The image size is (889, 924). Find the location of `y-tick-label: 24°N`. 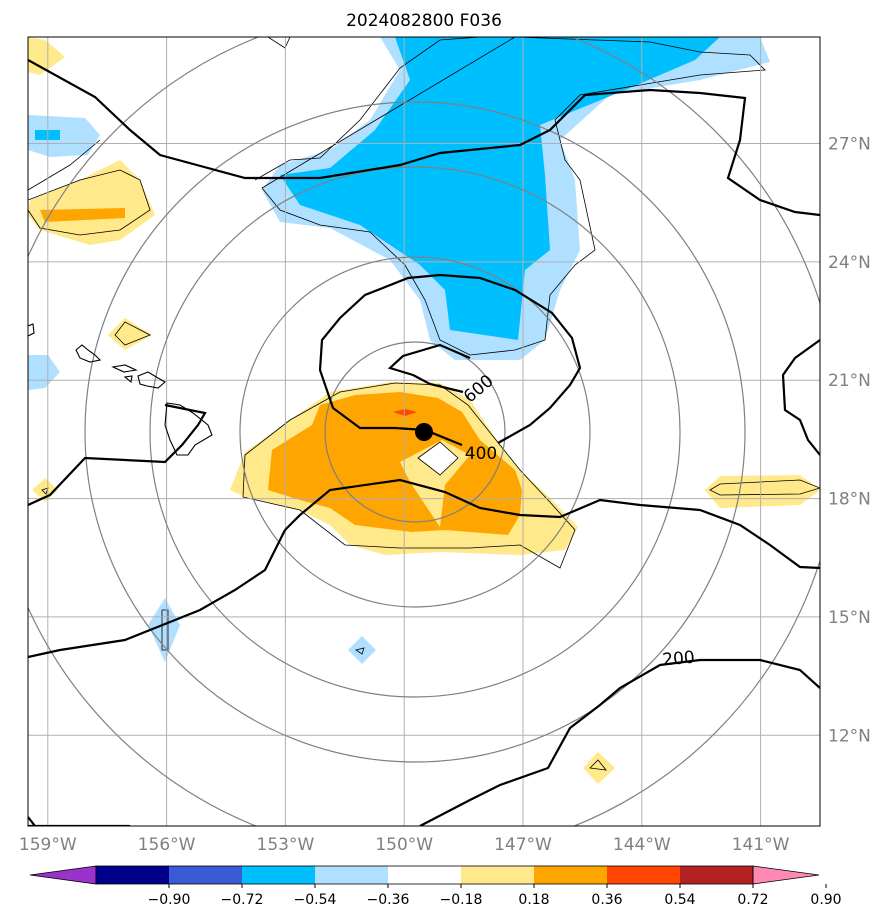

y-tick-label: 24°N is located at coordinates (849, 263).